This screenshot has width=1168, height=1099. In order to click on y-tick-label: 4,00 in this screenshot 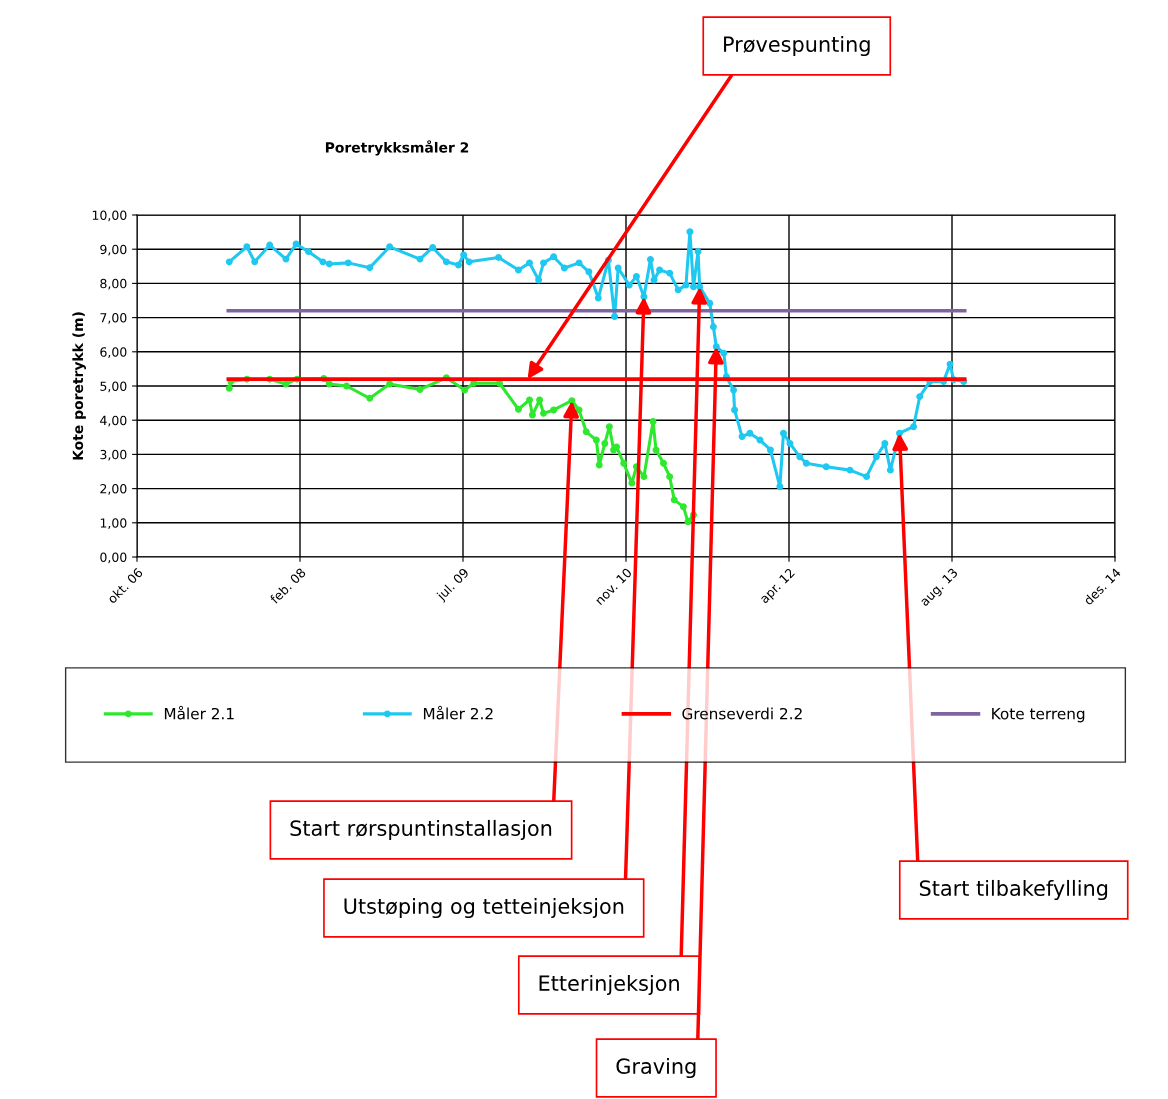, I will do `click(113, 421)`.